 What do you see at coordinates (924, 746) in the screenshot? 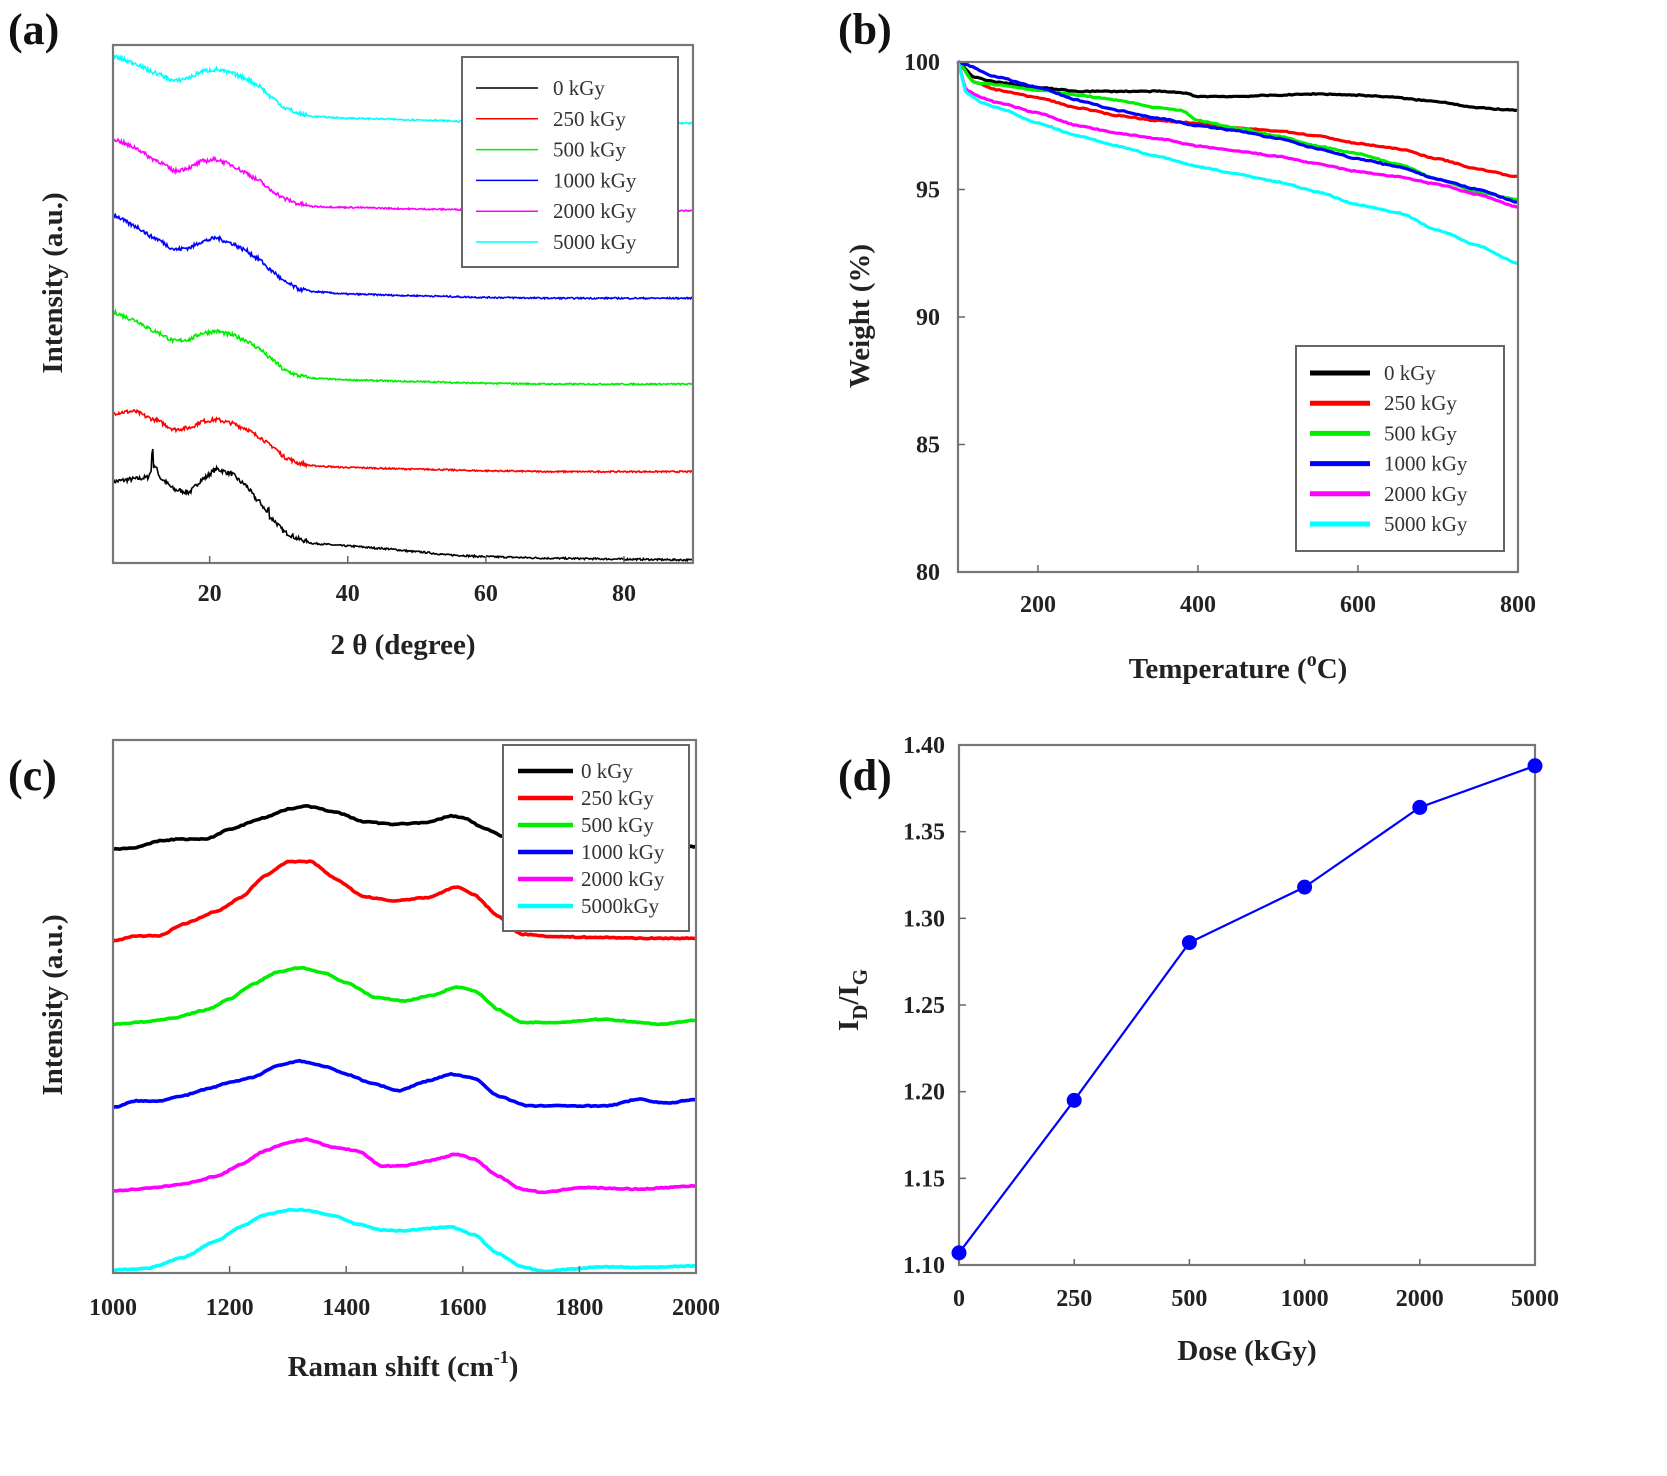
I see `y-tick-label: 1.40` at bounding box center [924, 746].